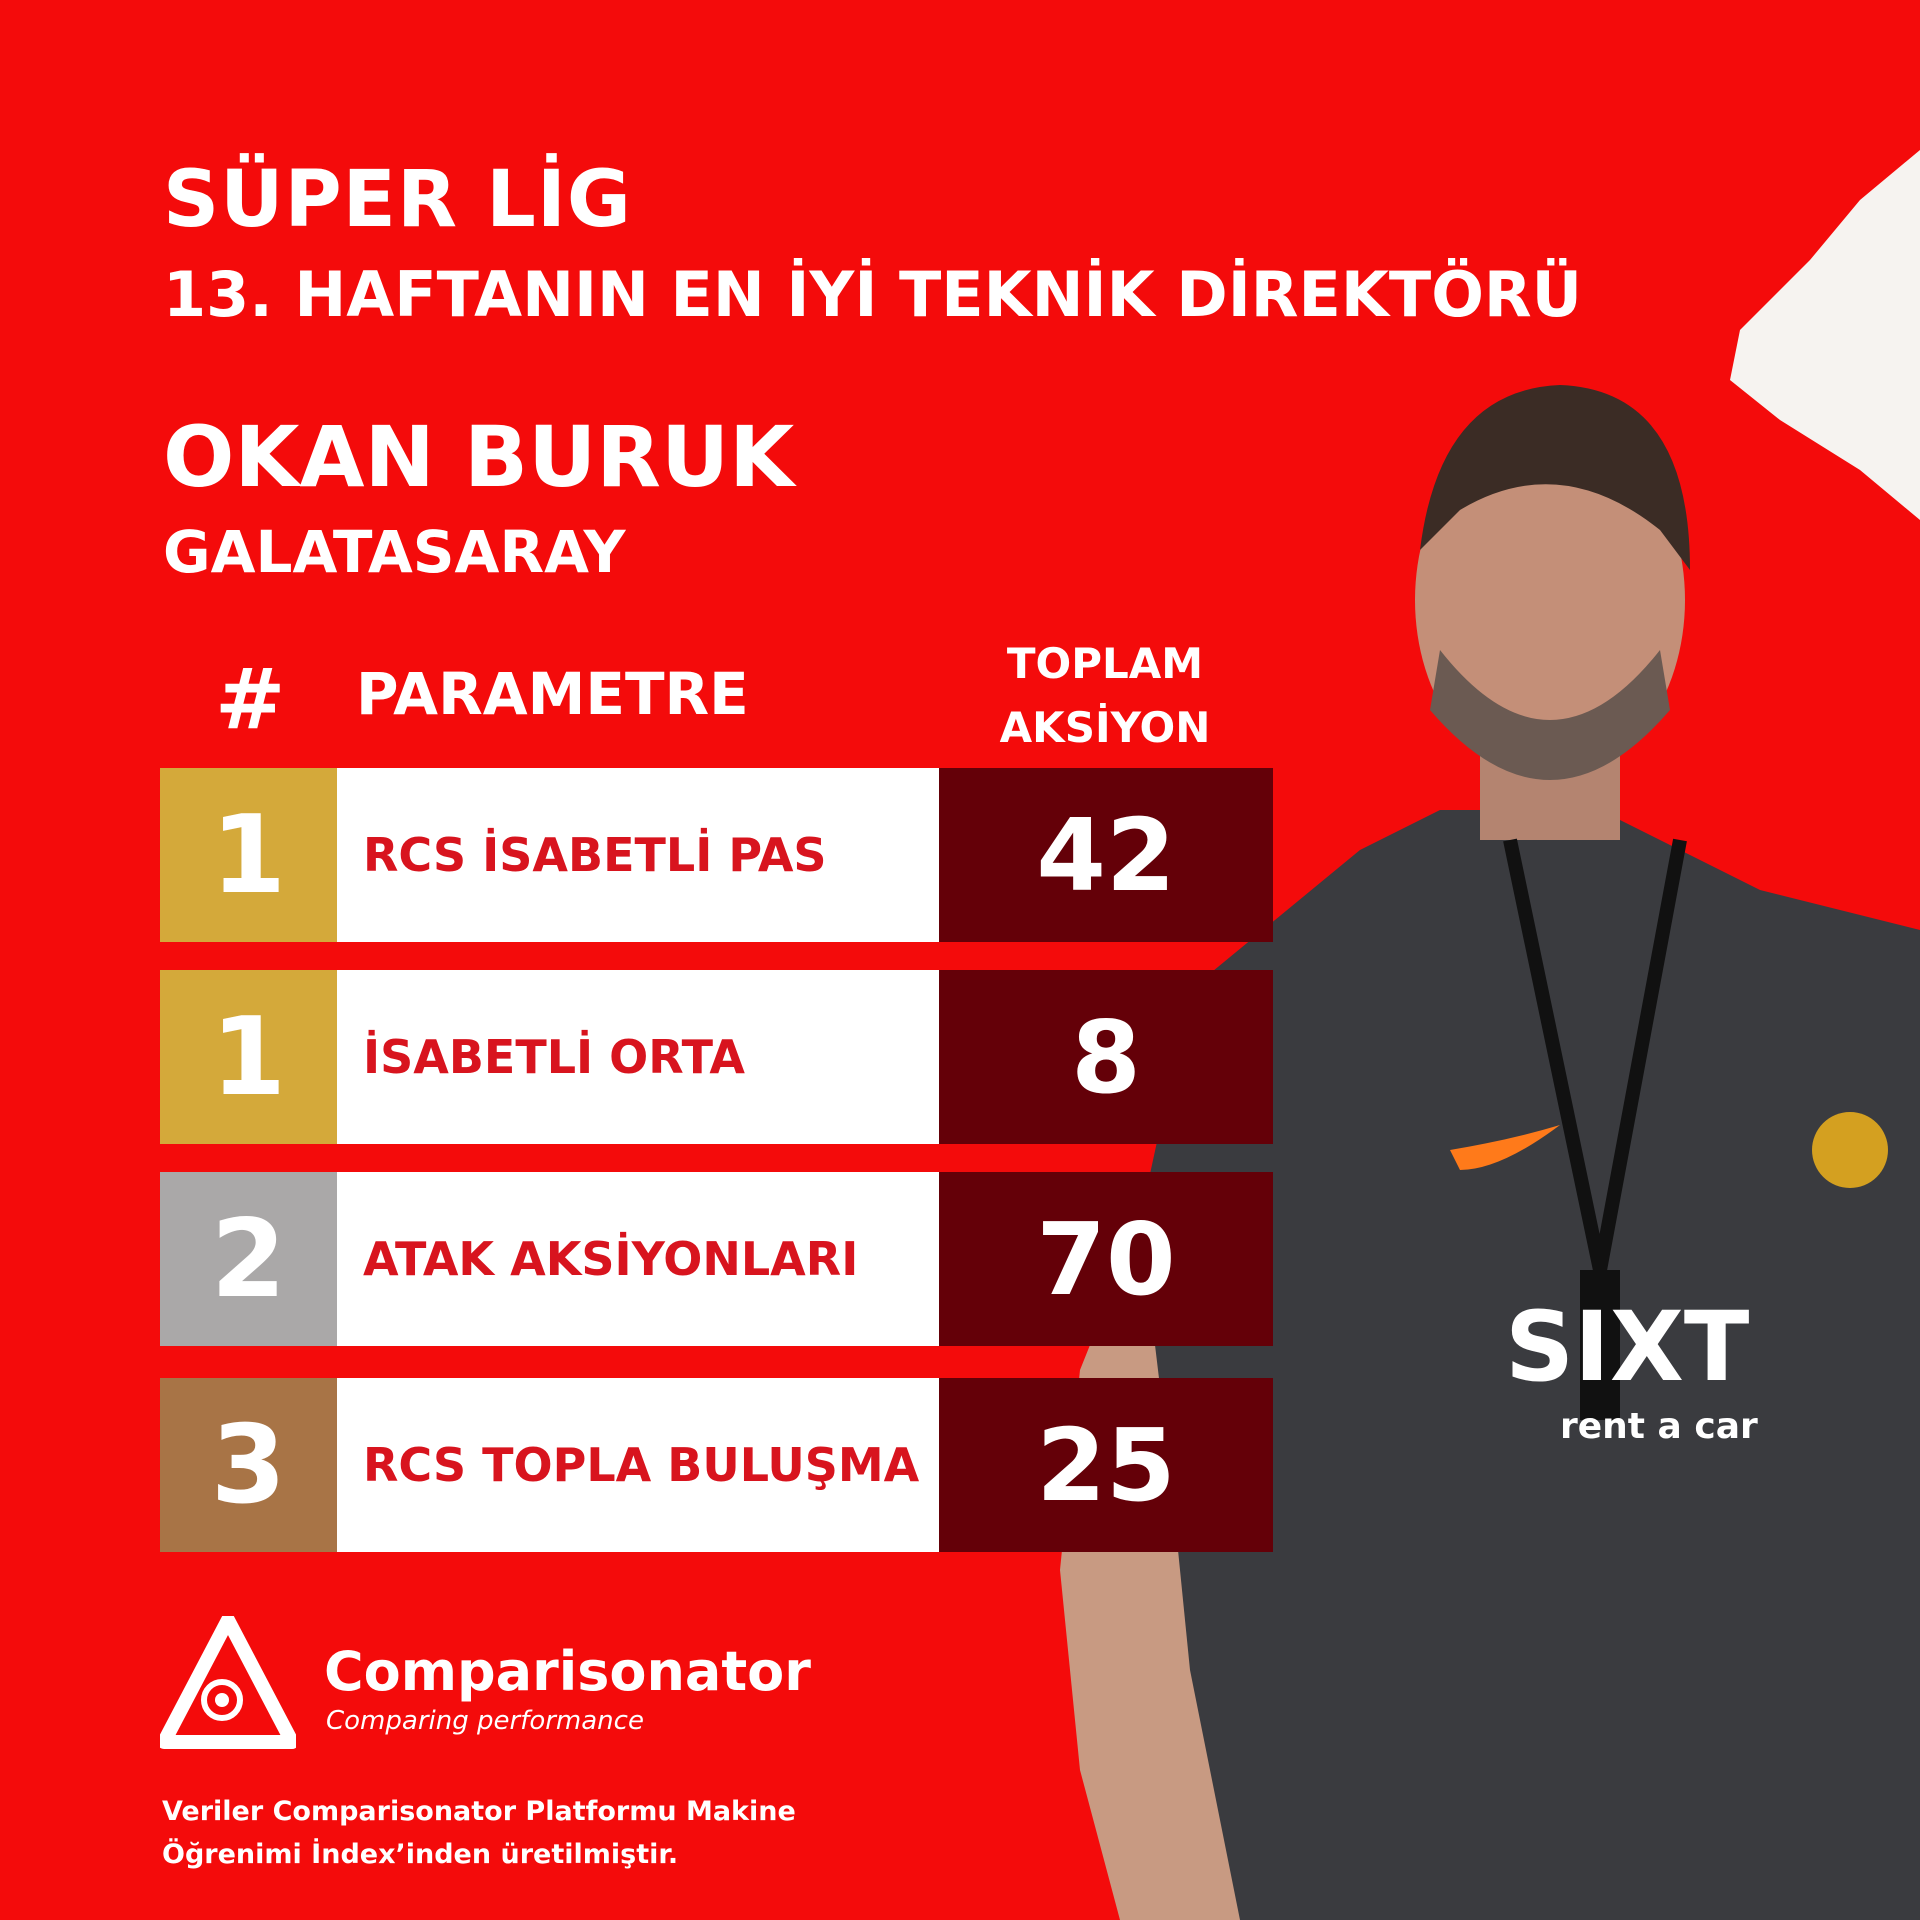  Describe the element at coordinates (1106, 1259) in the screenshot. I see `total-cell: 70` at that location.